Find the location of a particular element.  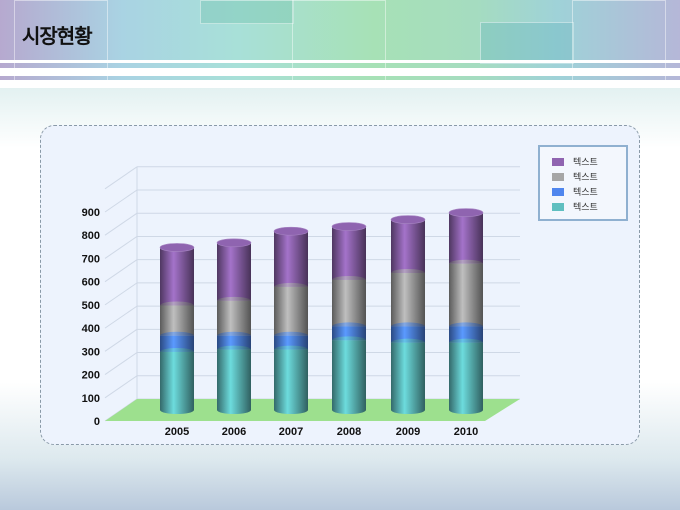

x-tick-label: 2009 is located at coordinates (408, 432).